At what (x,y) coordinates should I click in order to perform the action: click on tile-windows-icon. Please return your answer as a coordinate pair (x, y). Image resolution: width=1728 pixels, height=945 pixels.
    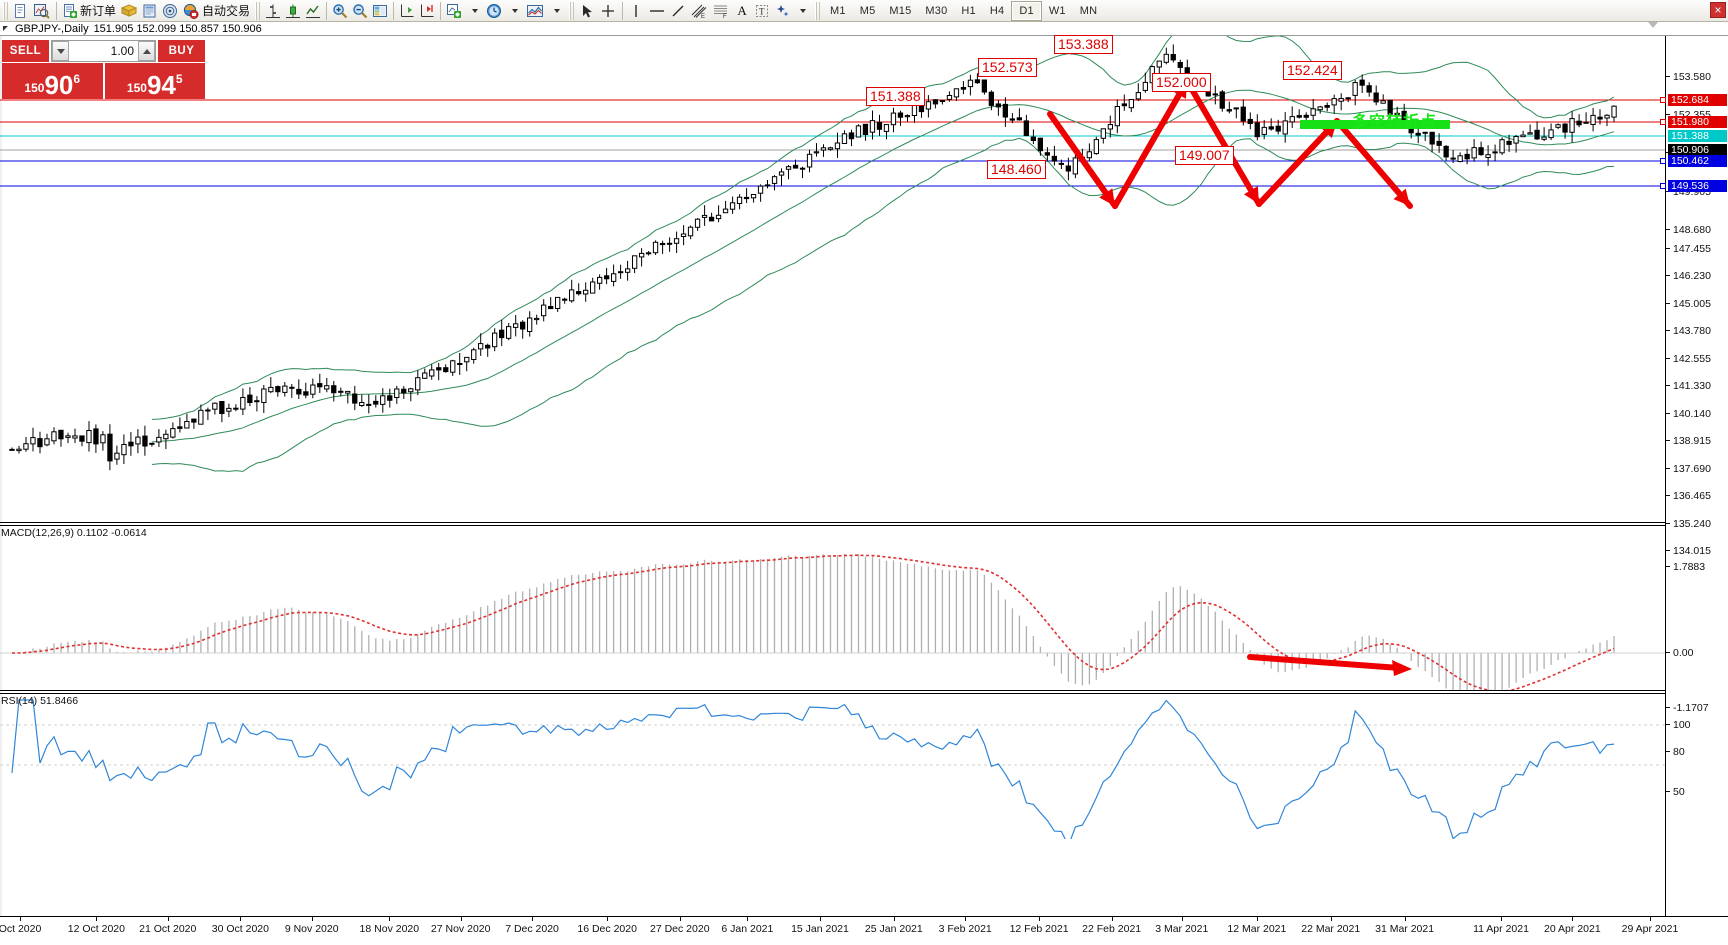
    Looking at the image, I should click on (380, 11).